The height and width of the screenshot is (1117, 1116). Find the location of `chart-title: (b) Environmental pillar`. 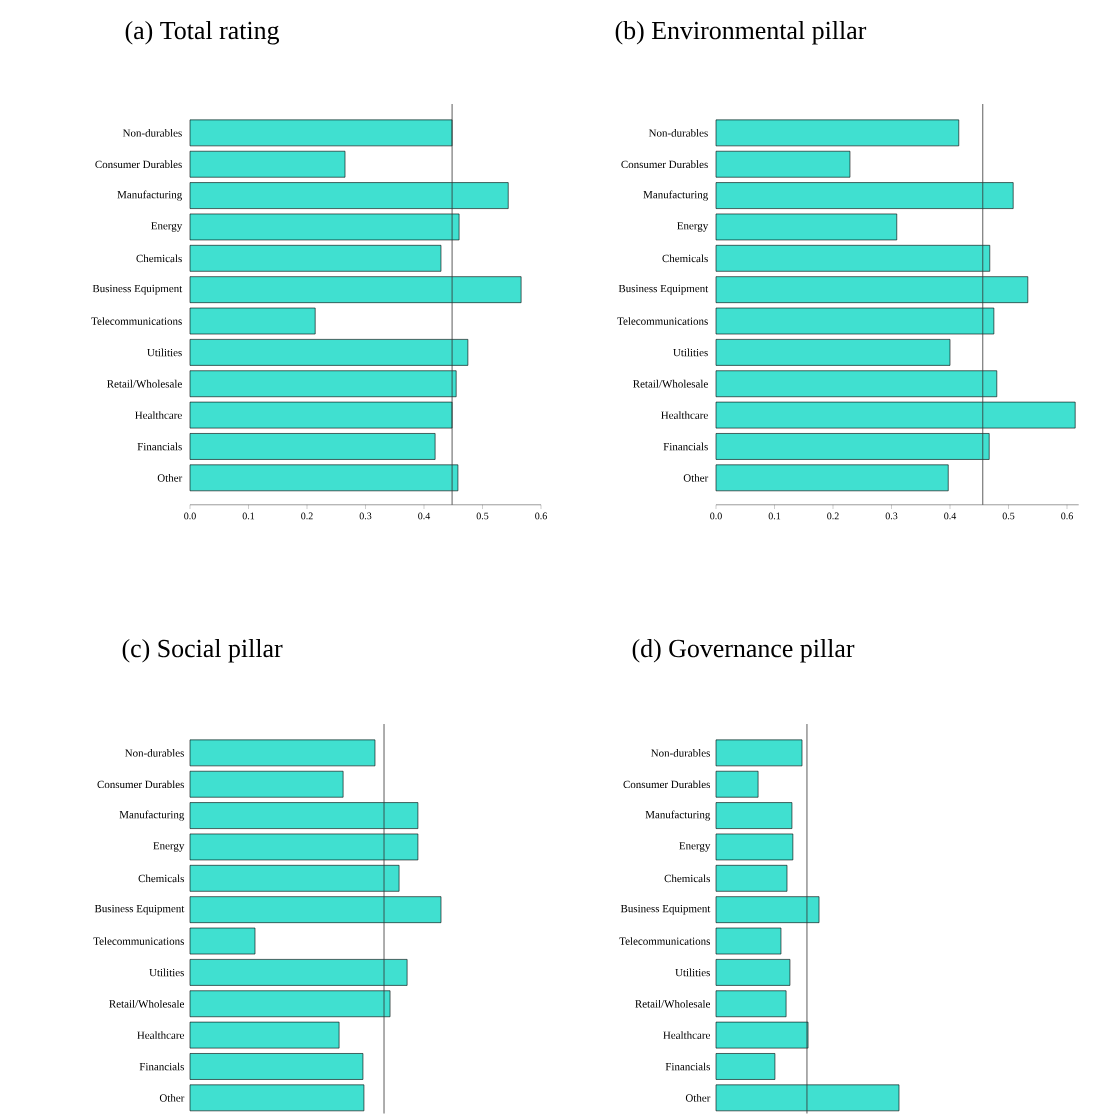

chart-title: (b) Environmental pillar is located at coordinates (741, 33).